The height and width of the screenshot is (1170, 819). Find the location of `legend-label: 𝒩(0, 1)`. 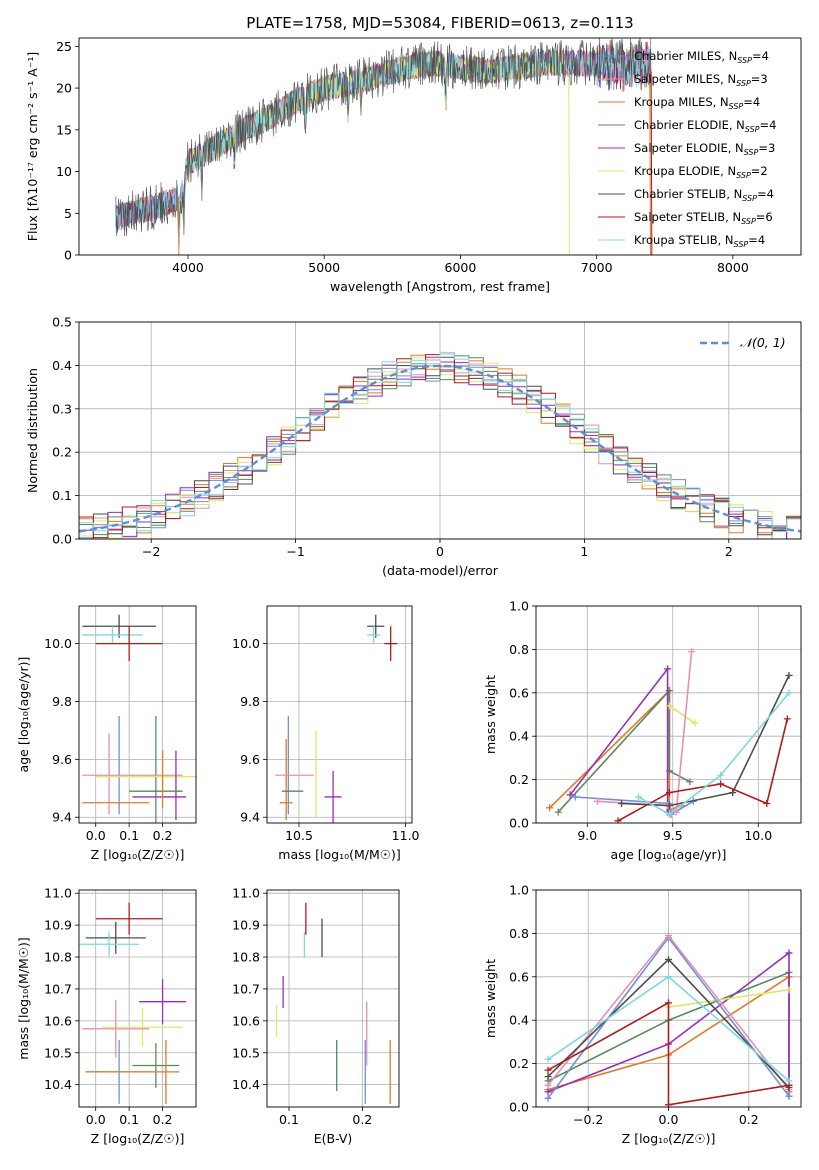

legend-label: 𝒩(0, 1) is located at coordinates (763, 342).